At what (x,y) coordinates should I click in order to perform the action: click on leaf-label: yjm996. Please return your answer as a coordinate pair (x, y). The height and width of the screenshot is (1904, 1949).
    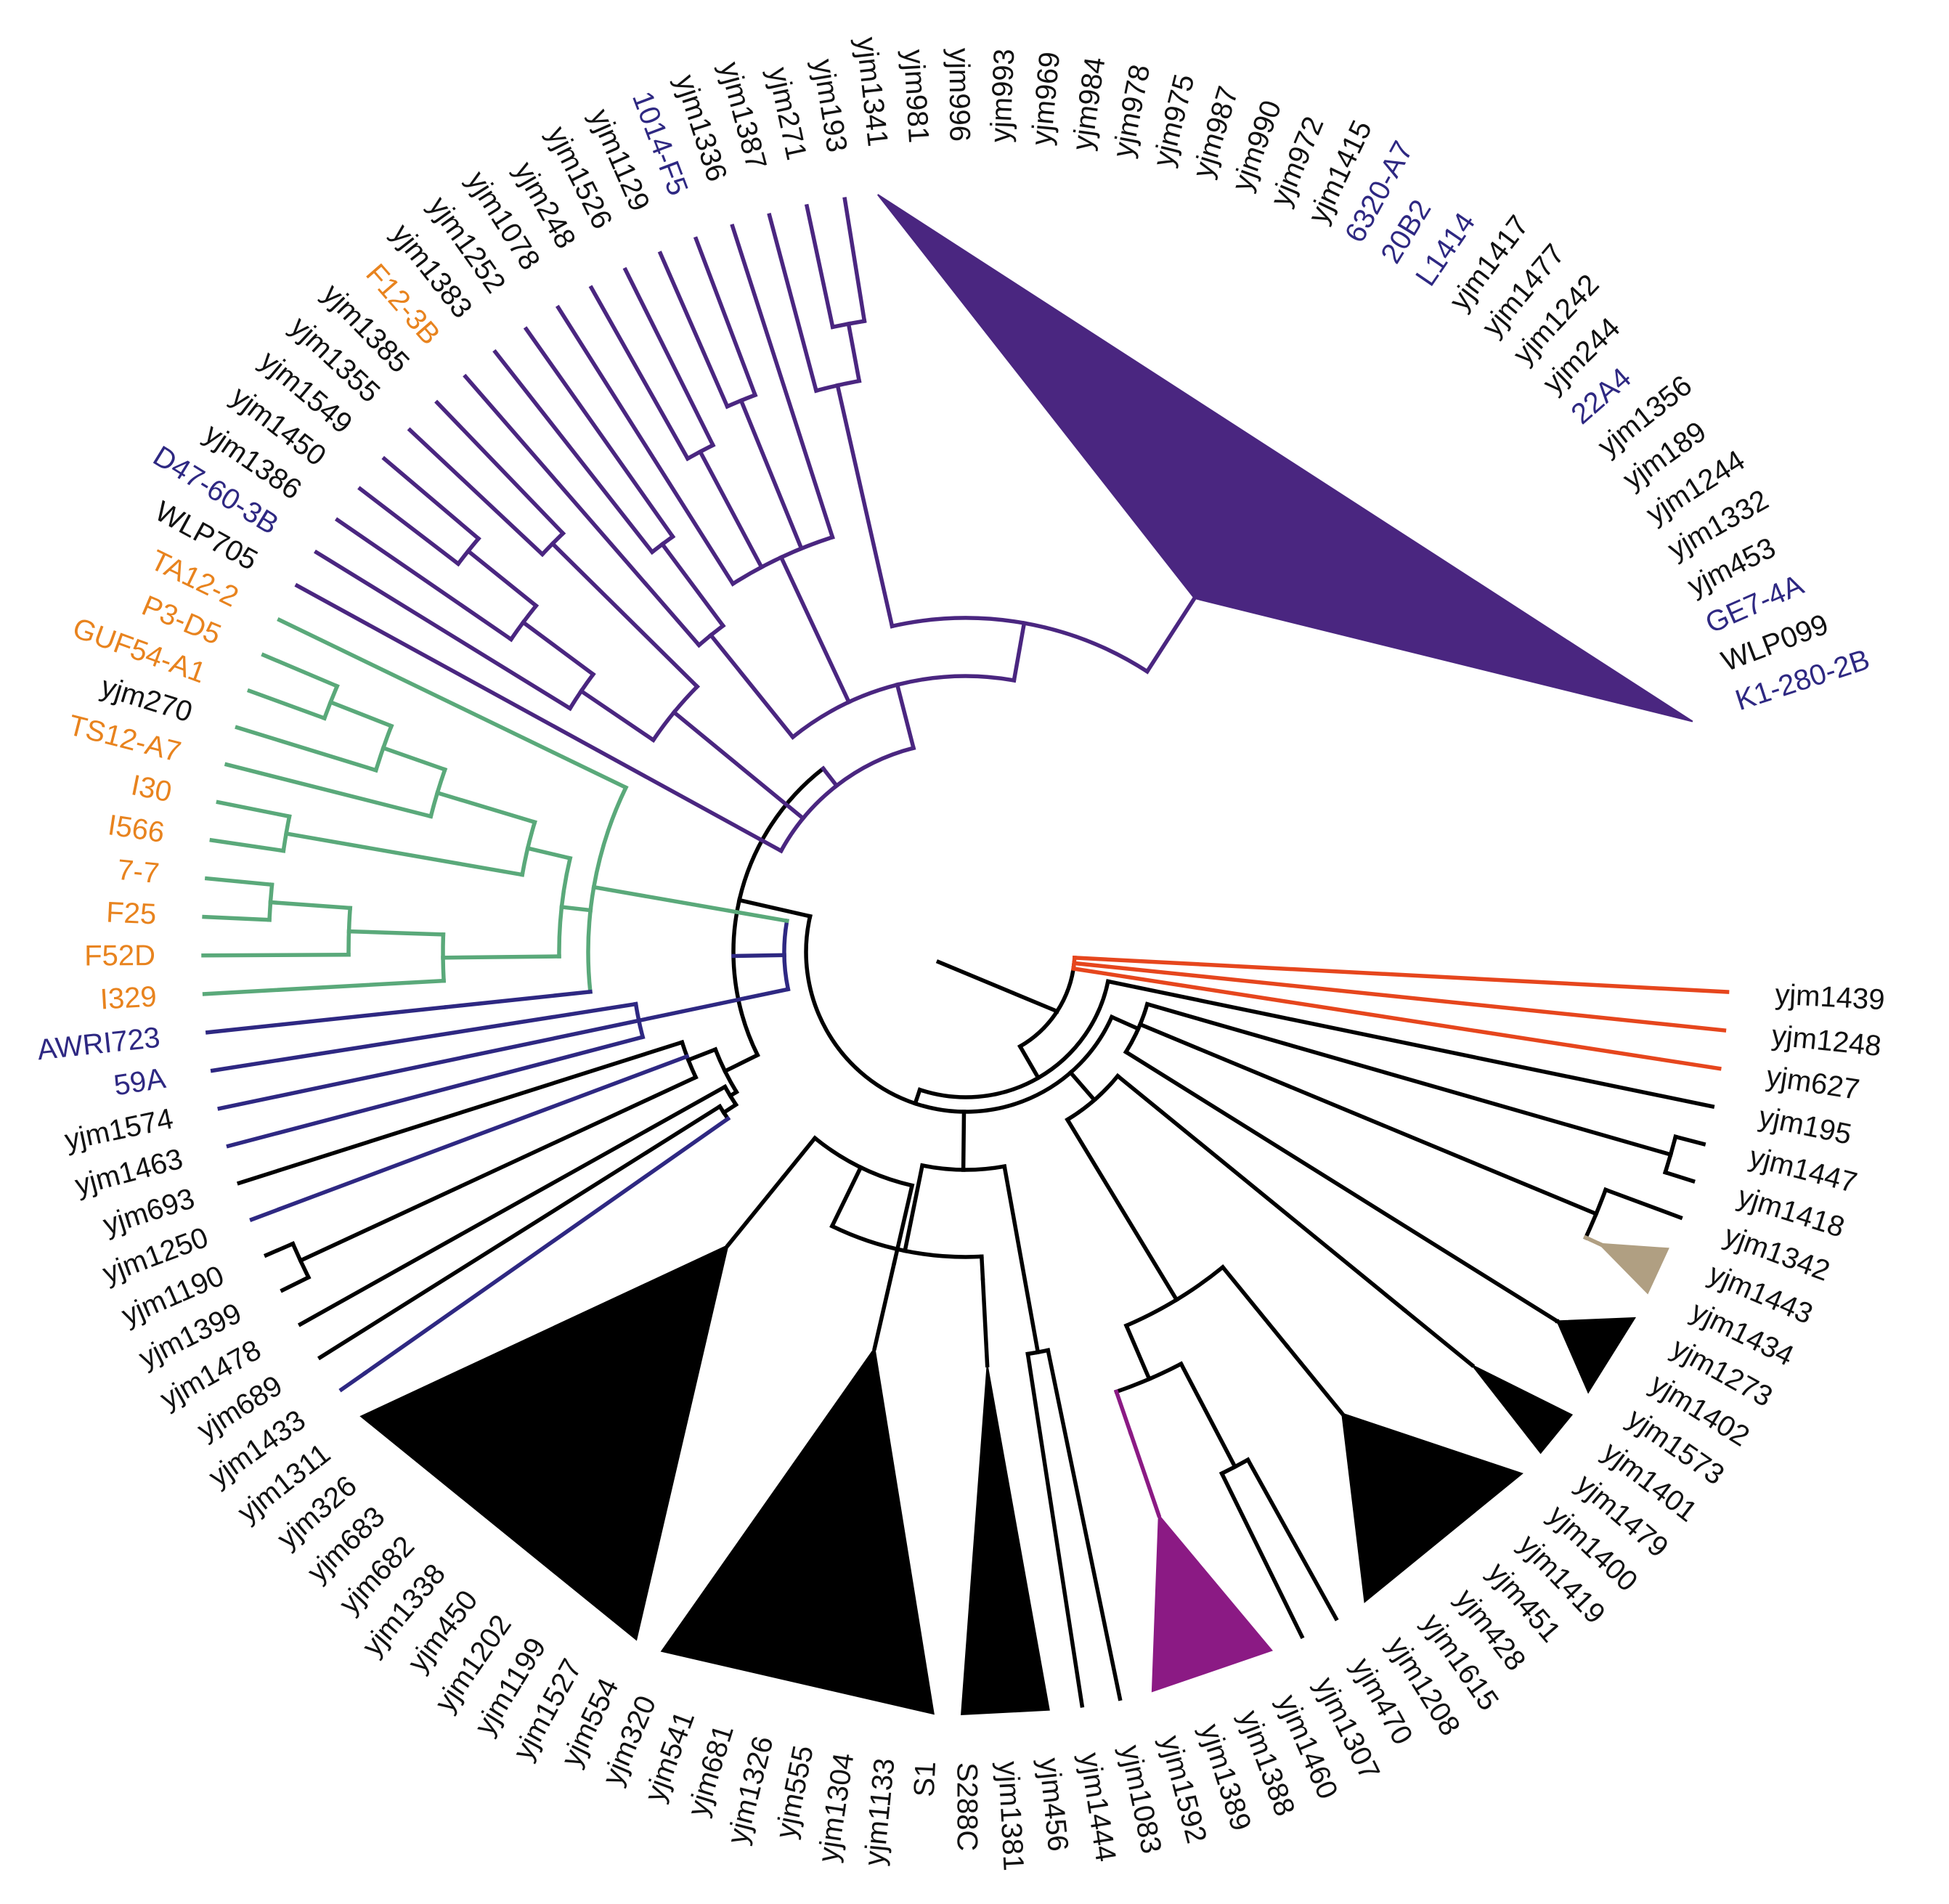
    Looking at the image, I should click on (959, 95).